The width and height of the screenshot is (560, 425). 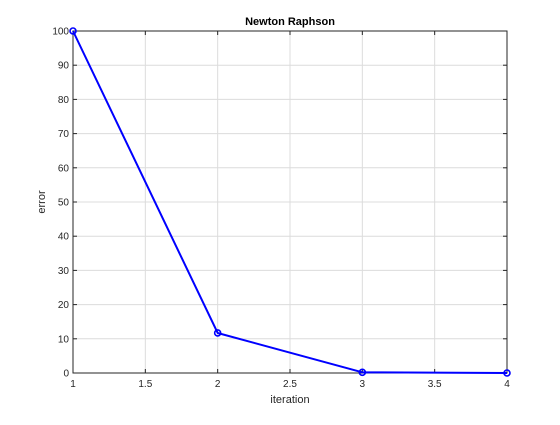 What do you see at coordinates (289, 400) in the screenshot?
I see `x-axis-label: iteration` at bounding box center [289, 400].